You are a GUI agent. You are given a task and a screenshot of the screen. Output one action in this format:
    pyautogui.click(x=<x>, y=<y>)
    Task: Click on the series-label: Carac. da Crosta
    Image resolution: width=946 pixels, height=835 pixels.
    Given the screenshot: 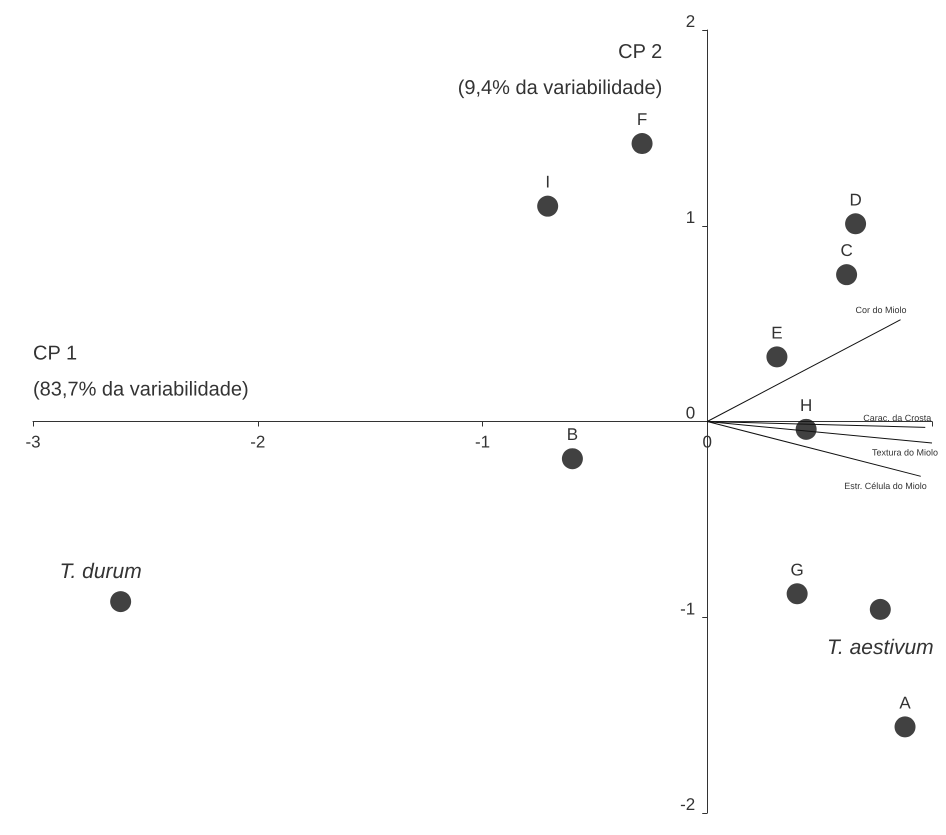 What is the action you would take?
    pyautogui.click(x=897, y=417)
    